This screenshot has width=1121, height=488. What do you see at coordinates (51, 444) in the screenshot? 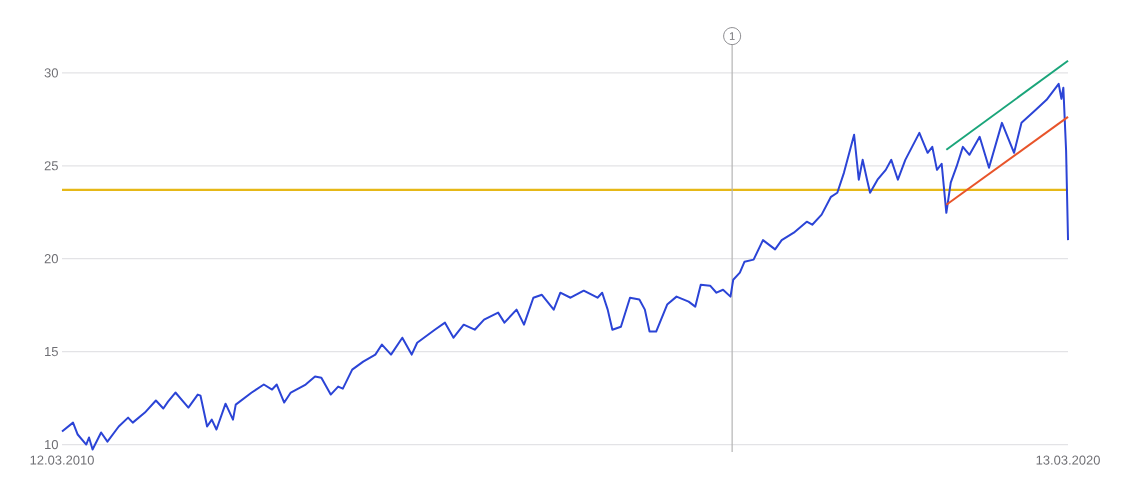
I see `y-tick-label: 10` at bounding box center [51, 444].